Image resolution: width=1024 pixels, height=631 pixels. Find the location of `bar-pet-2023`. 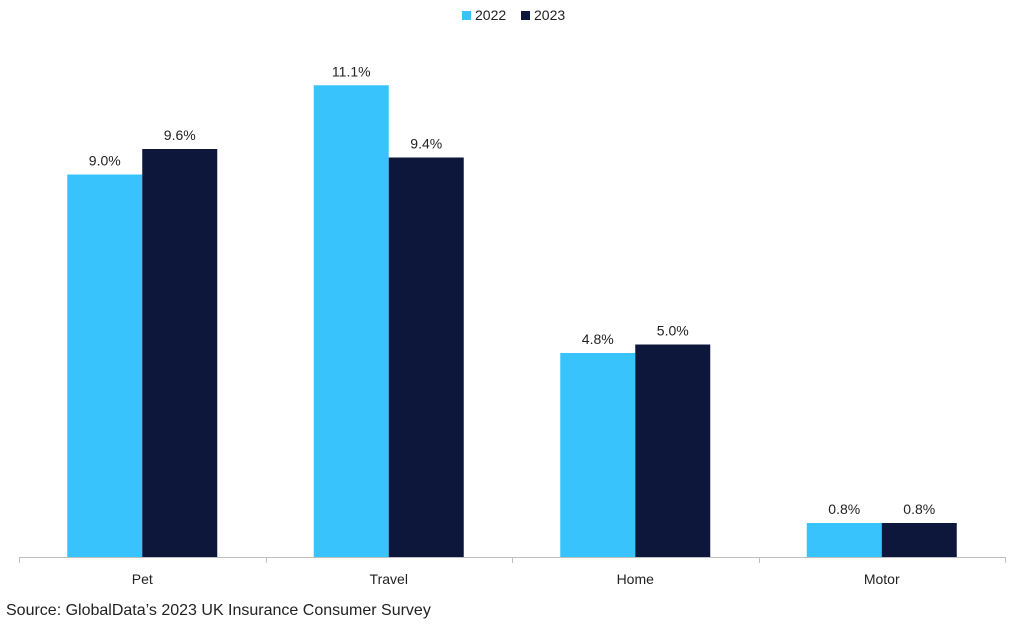

bar-pet-2023 is located at coordinates (180, 353).